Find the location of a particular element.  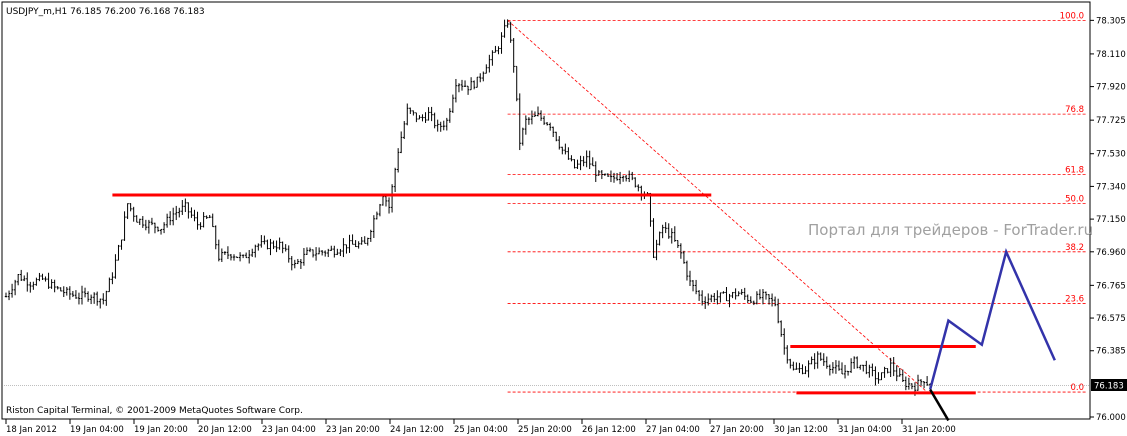

x-tick-label: 23 Jan 04:00 is located at coordinates (289, 430).